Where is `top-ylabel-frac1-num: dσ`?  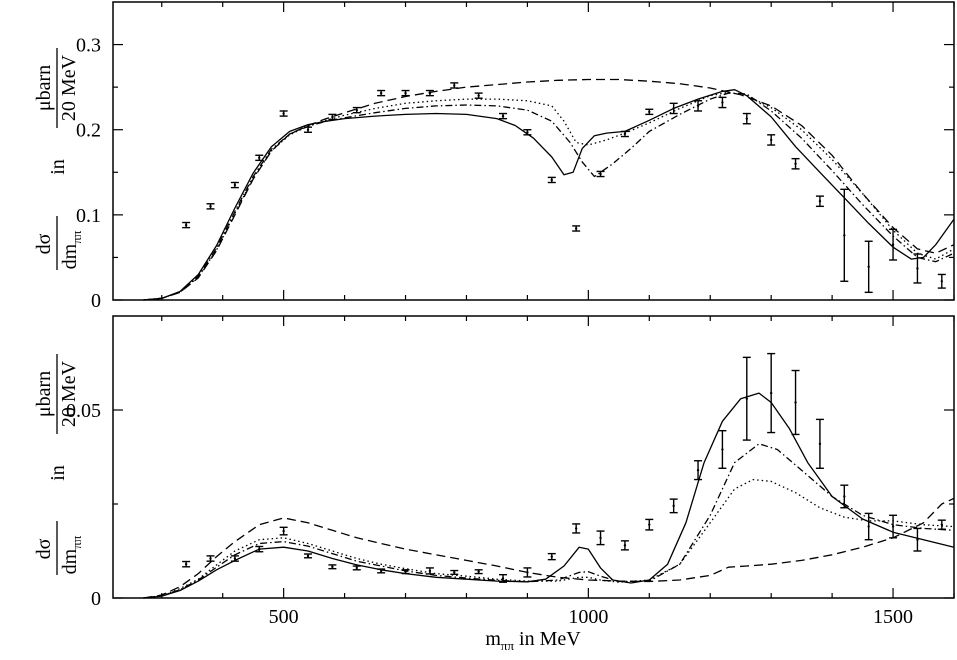 top-ylabel-frac1-num: dσ is located at coordinates (44, 243).